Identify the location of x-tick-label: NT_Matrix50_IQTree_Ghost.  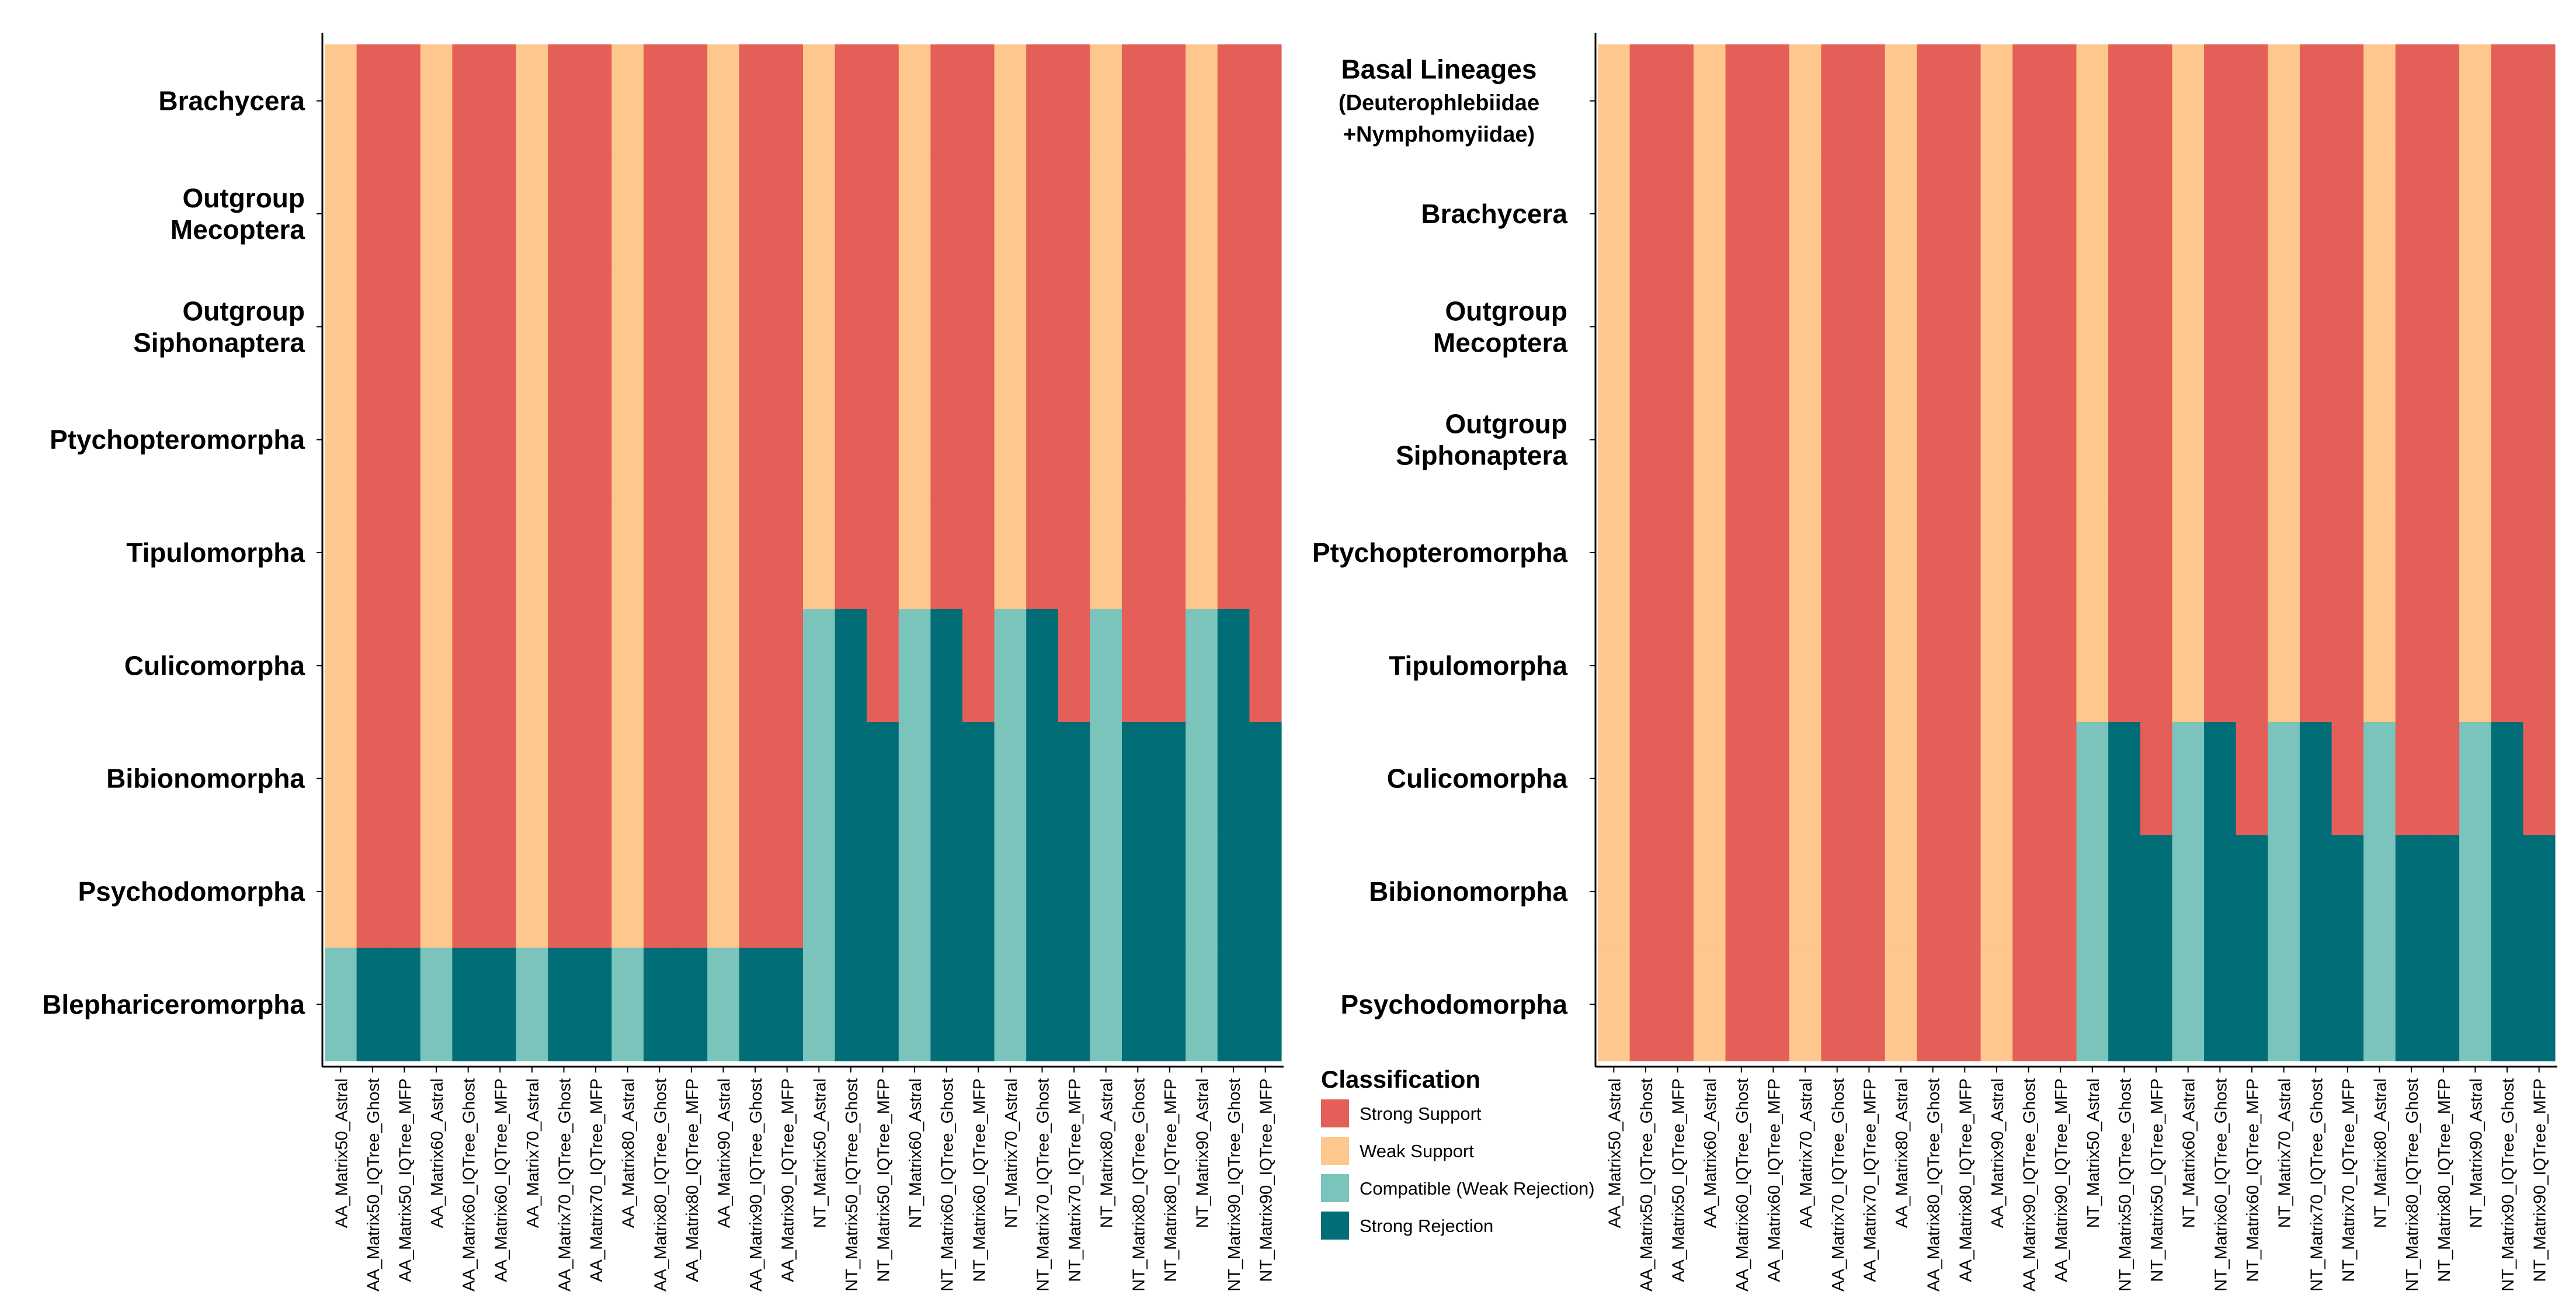
(852, 1185).